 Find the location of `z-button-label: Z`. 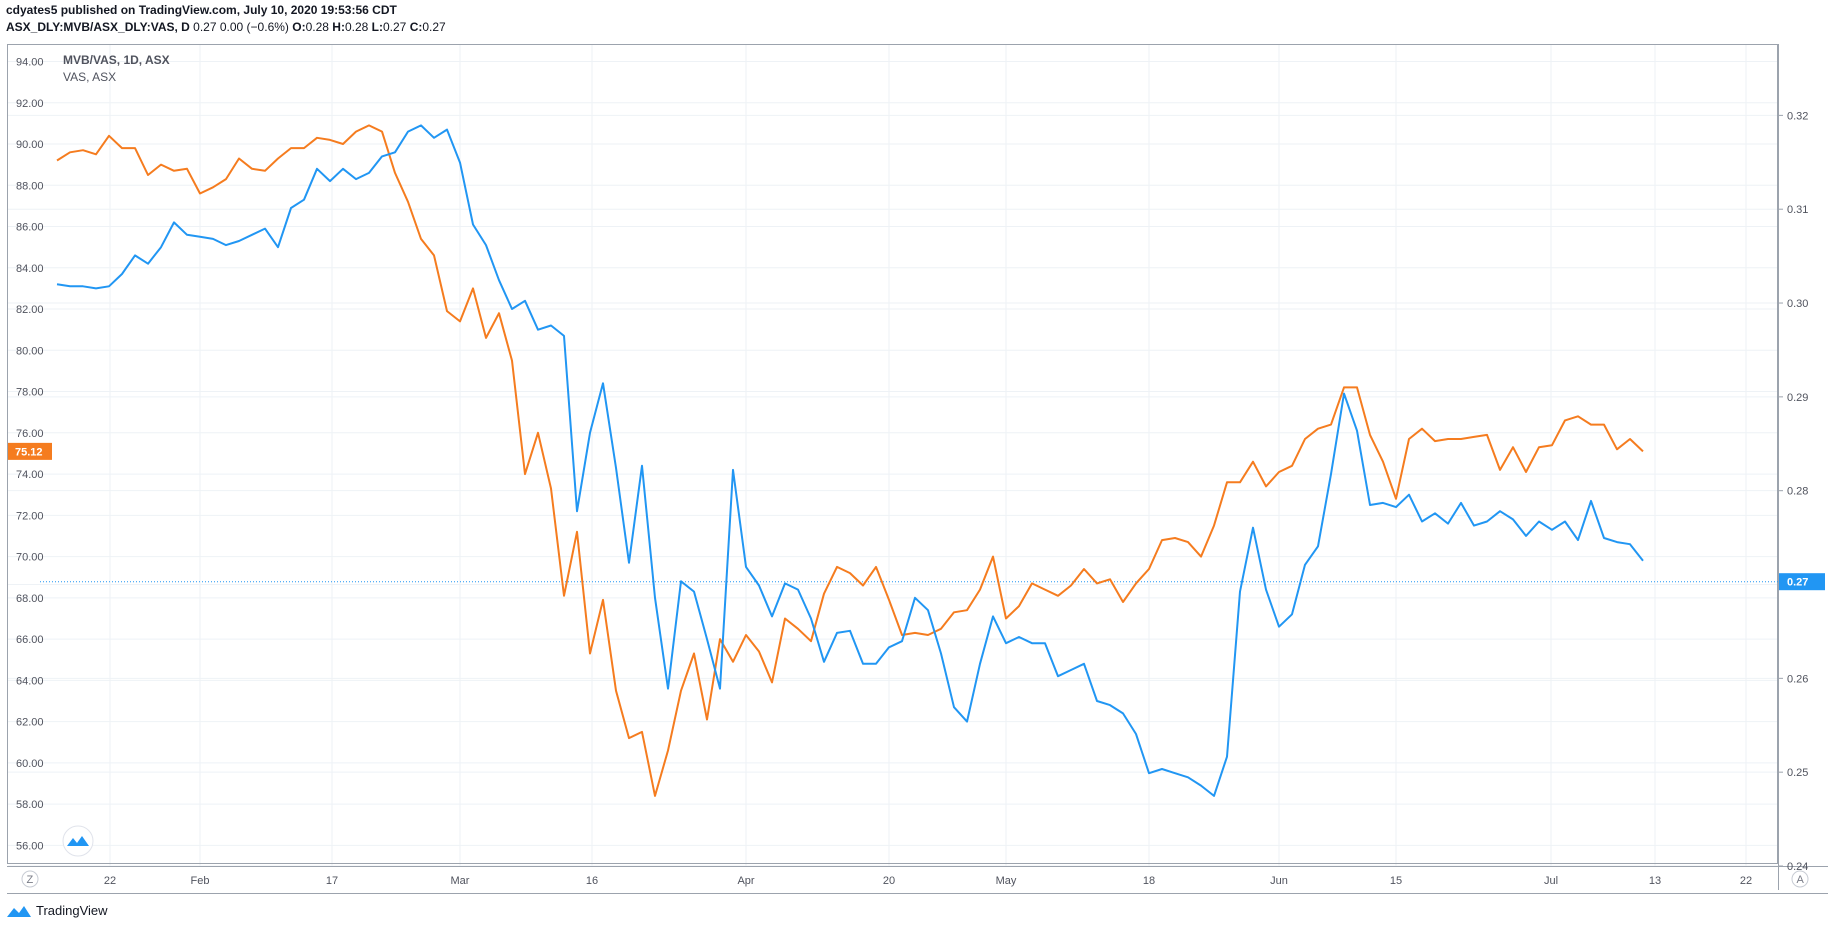

z-button-label: Z is located at coordinates (30, 880).